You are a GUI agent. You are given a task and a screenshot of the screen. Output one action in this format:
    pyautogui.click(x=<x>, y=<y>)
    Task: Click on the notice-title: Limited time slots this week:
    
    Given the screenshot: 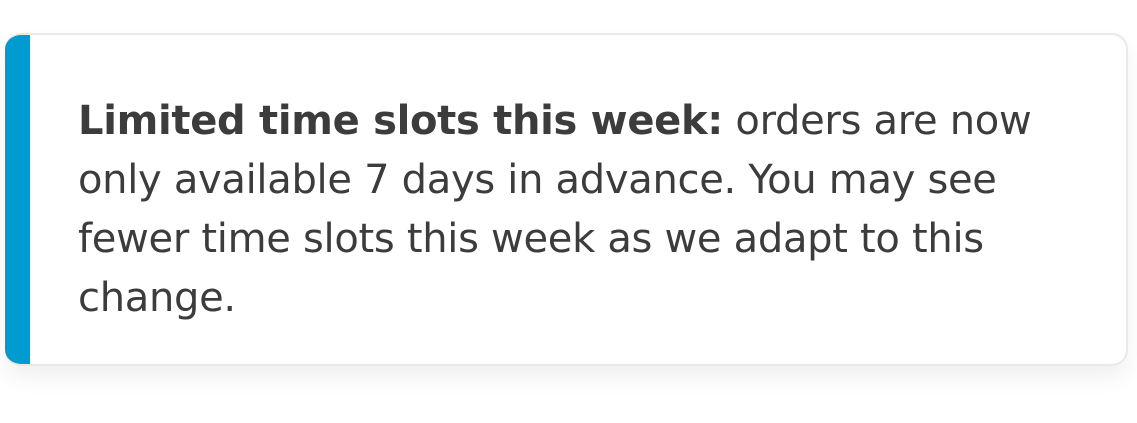 What is the action you would take?
    pyautogui.click(x=400, y=121)
    